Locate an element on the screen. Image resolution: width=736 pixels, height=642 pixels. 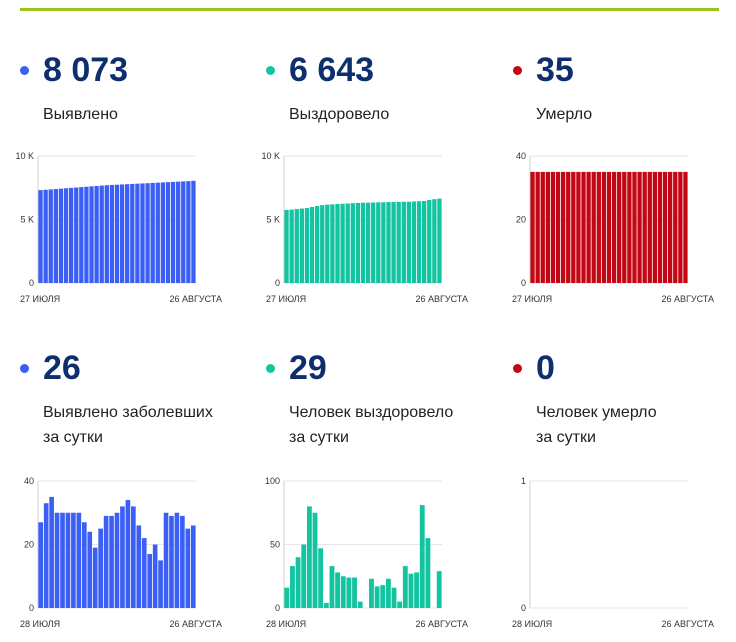
stat-value: 0 is located at coordinates (545, 368).